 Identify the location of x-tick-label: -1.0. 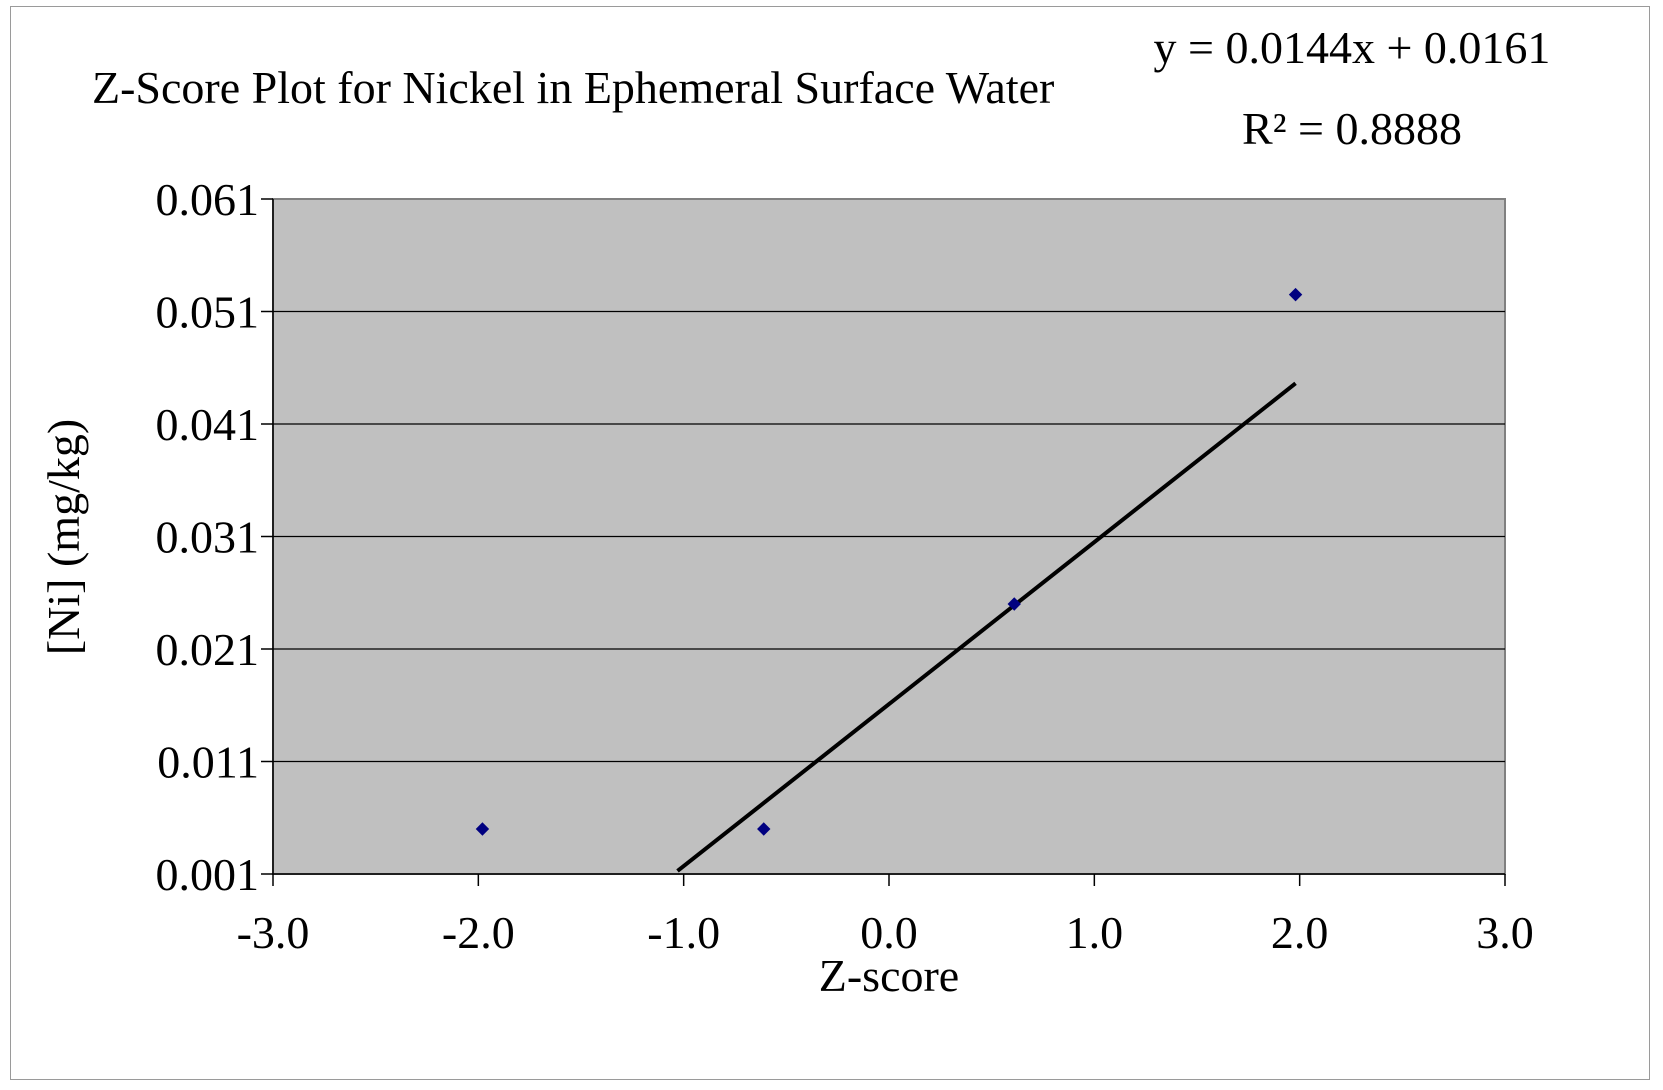
(683, 932).